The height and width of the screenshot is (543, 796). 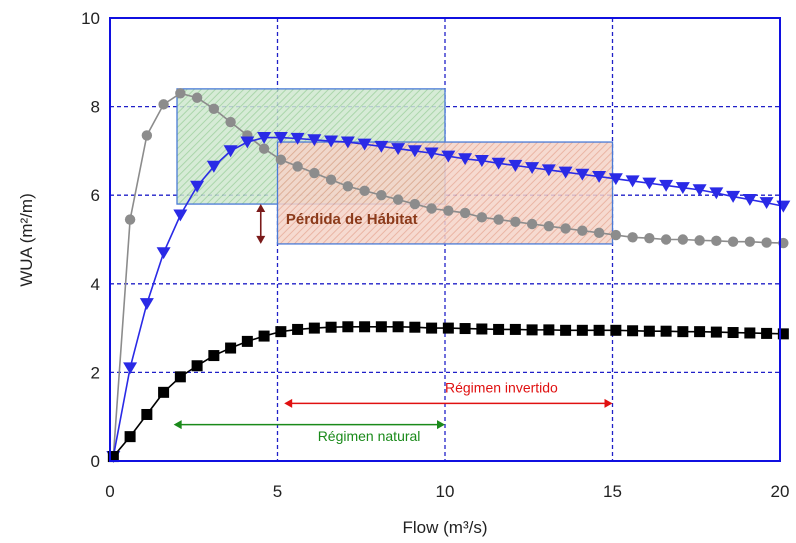 What do you see at coordinates (352, 219) in the screenshot?
I see `habitat-loss-label: Pérdida de Hábitat` at bounding box center [352, 219].